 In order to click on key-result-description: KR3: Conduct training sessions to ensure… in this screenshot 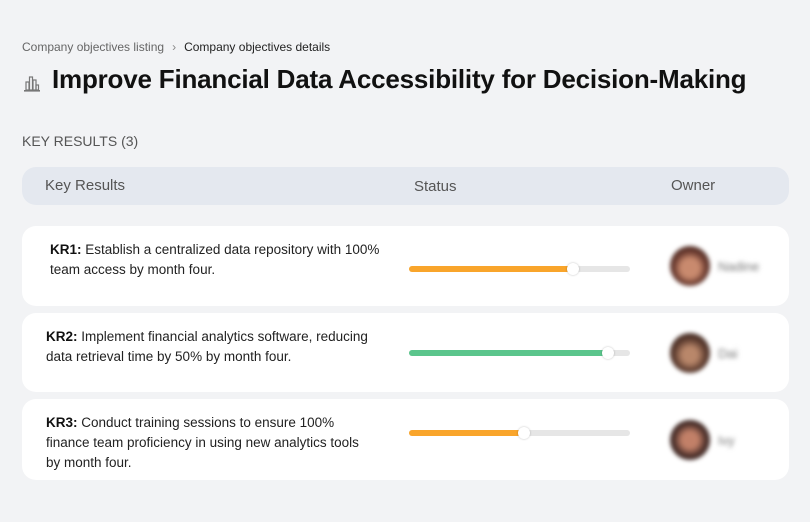, I will do `click(211, 443)`.